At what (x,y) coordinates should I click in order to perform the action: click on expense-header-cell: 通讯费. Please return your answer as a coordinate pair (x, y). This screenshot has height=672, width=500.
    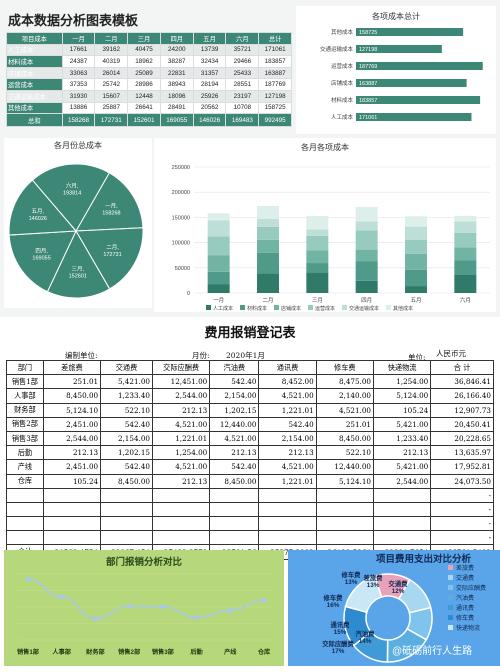
    Looking at the image, I should click on (287, 367).